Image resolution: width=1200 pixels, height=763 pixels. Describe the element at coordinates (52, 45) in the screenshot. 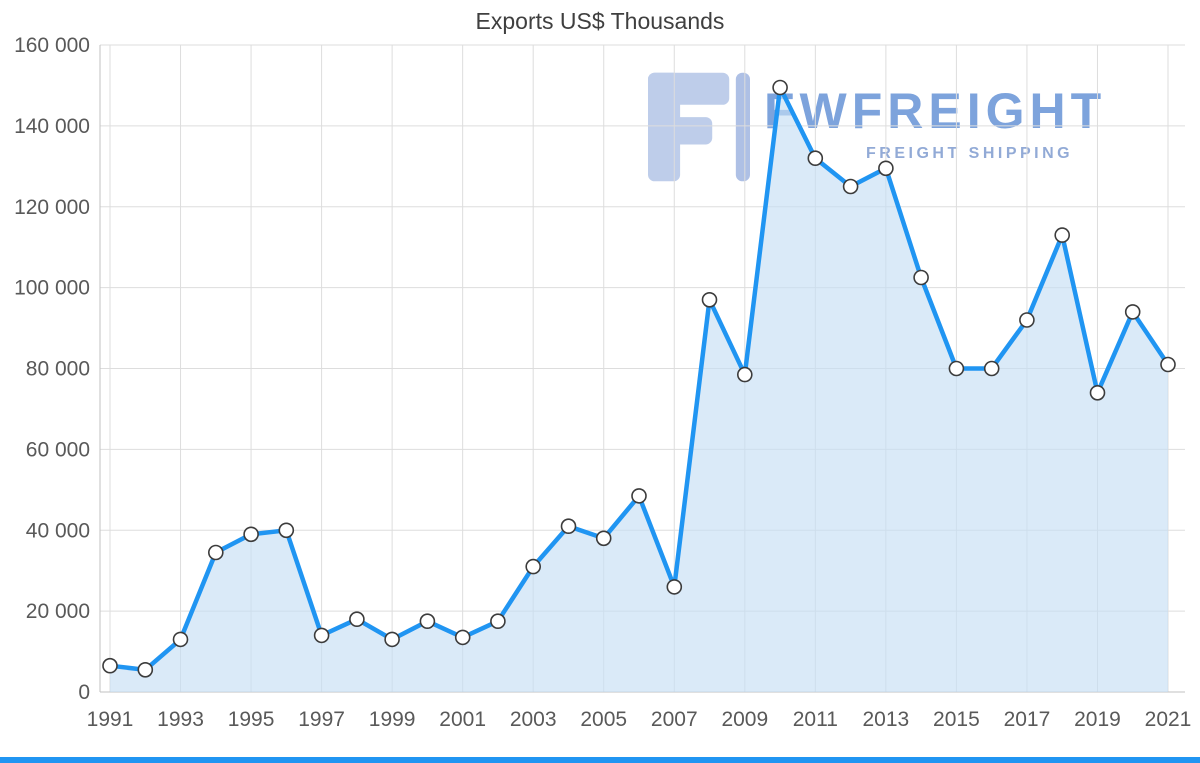

I see `svg-text: 160 000` at that location.